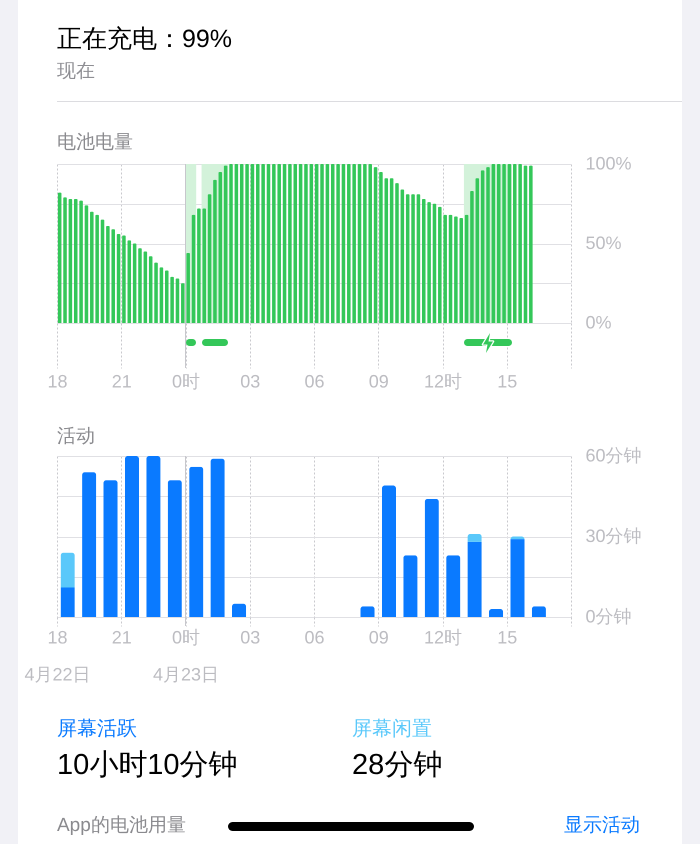 The width and height of the screenshot is (700, 844). What do you see at coordinates (392, 729) in the screenshot?
I see `text: 屏幕闲置` at bounding box center [392, 729].